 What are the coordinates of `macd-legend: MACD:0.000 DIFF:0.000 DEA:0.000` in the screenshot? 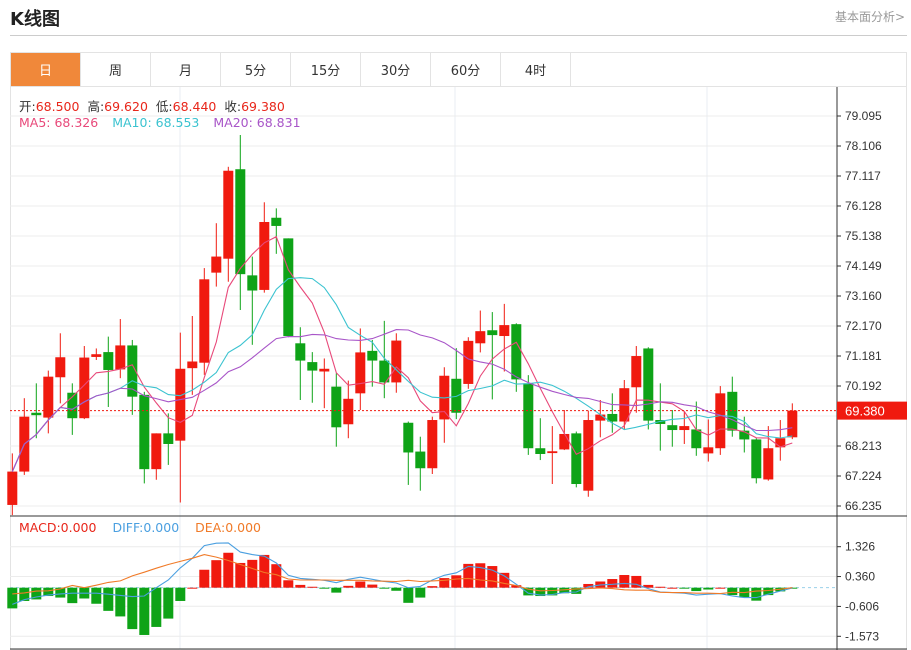 It's located at (142, 527).